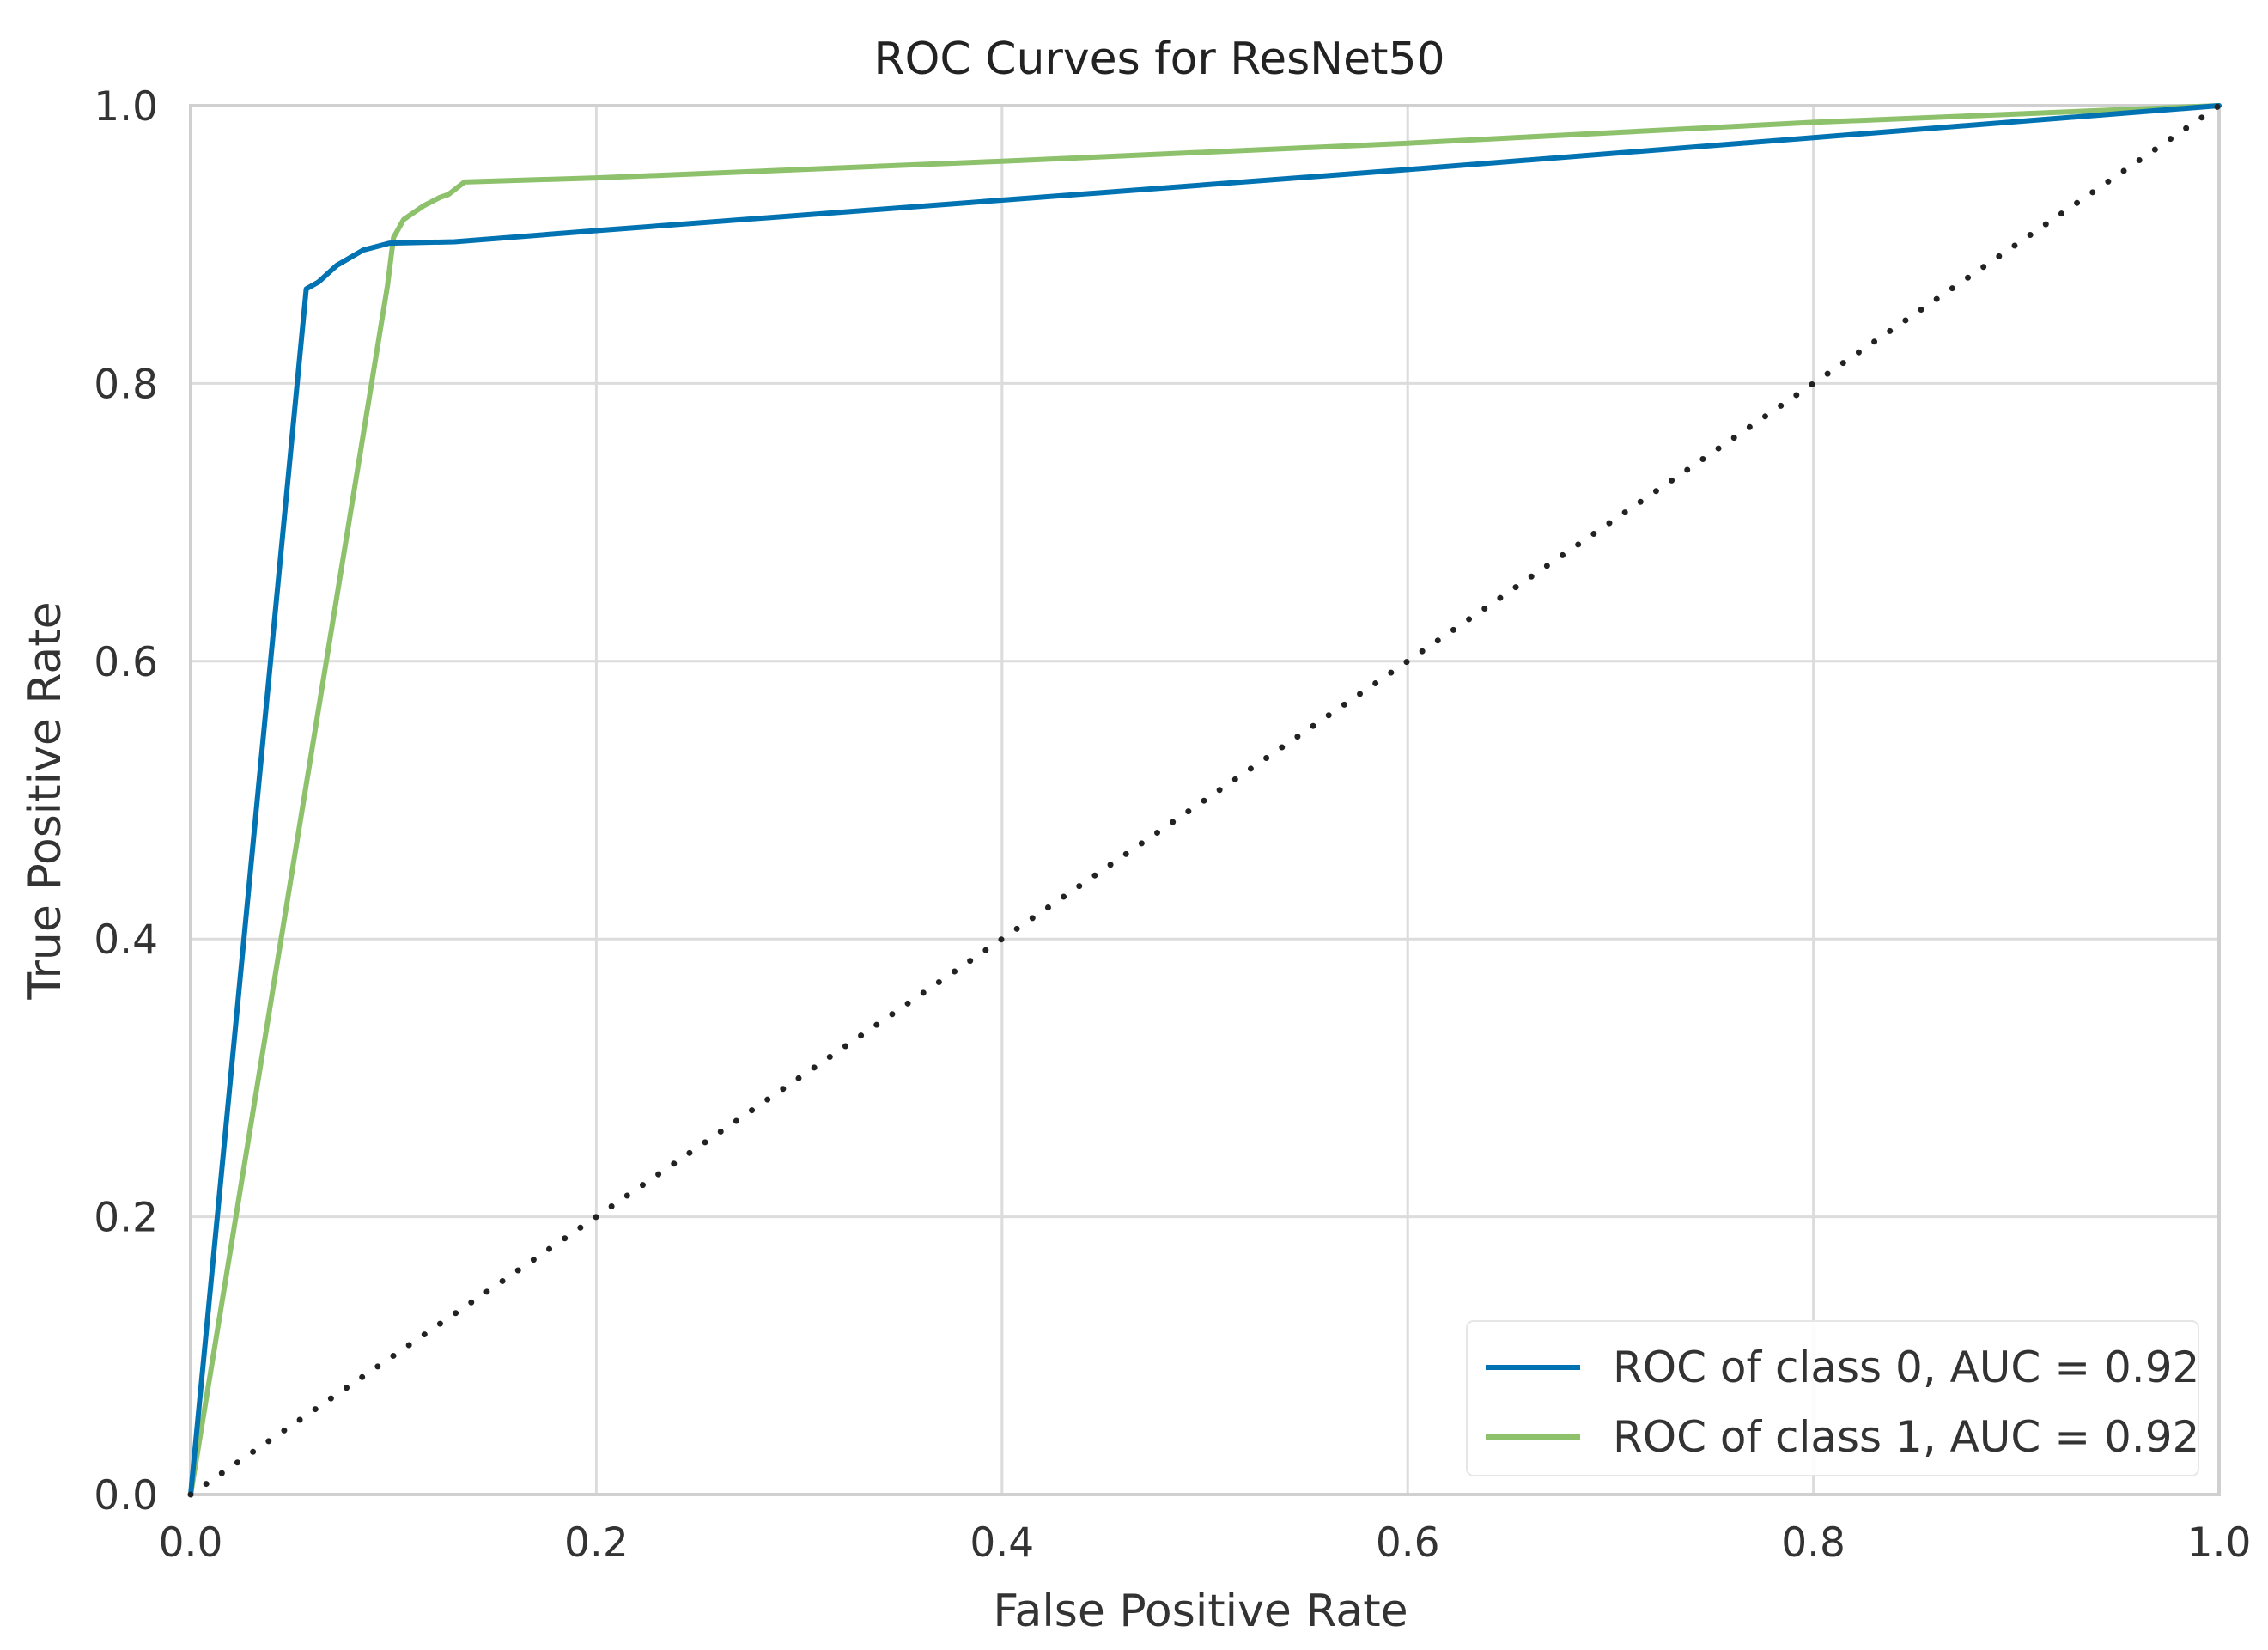 This screenshot has width=2268, height=1650. Describe the element at coordinates (2219, 1543) in the screenshot. I see `x-tick-label: 1.0` at that location.